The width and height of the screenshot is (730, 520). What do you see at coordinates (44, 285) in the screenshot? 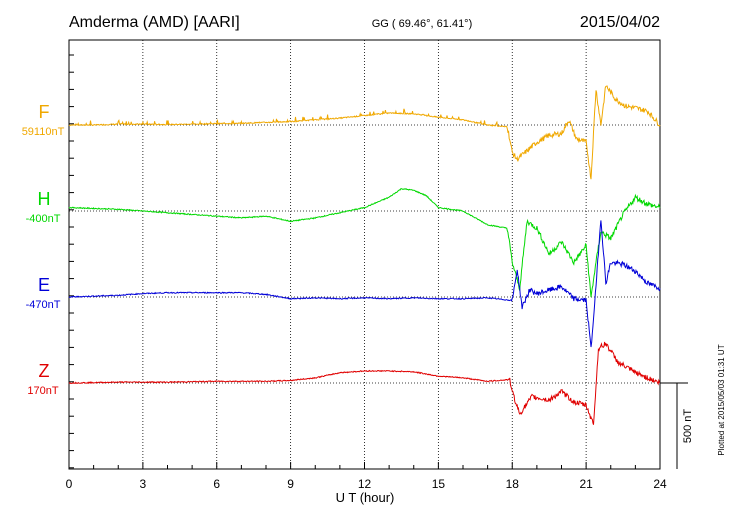
I see `series-name-E: E` at bounding box center [44, 285].